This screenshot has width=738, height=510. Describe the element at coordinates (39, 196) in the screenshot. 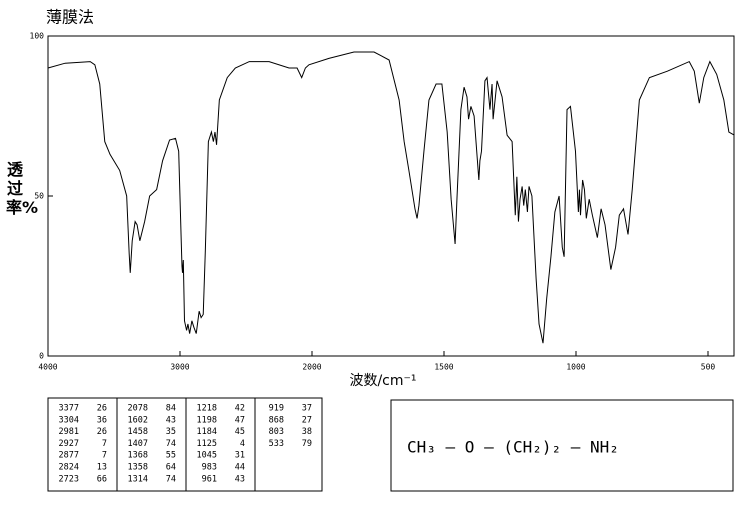

I see `y-tick-label: 50` at that location.